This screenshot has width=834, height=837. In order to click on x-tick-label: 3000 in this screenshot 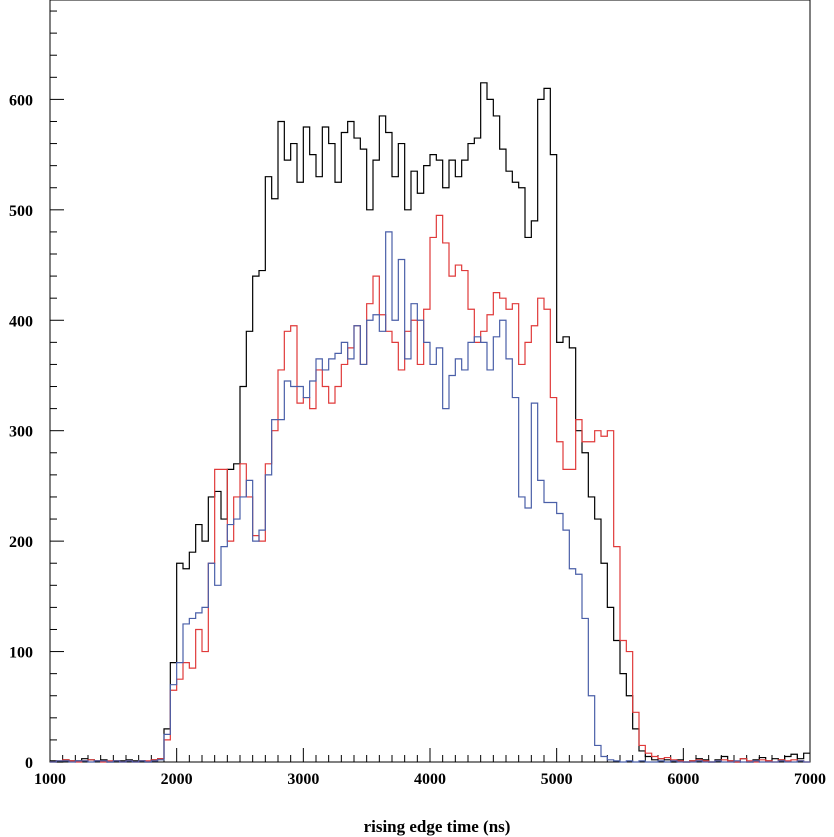, I will do `click(303, 779)`.